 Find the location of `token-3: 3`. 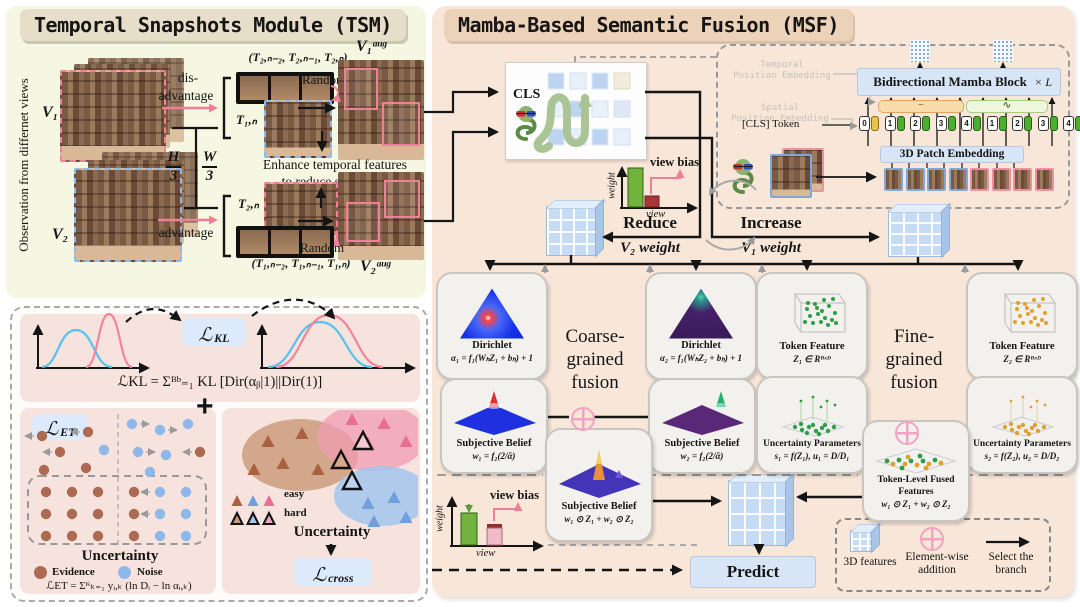

token-3: 3 is located at coordinates (945, 123).